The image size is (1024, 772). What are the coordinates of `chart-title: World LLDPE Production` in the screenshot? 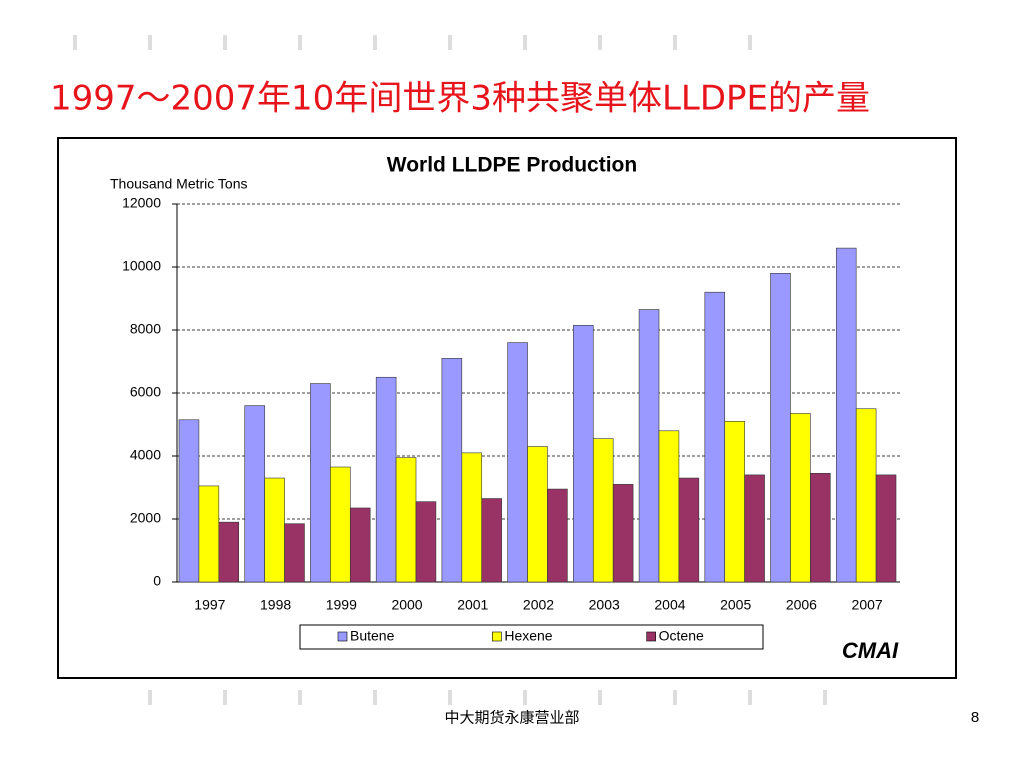 It's located at (512, 165).